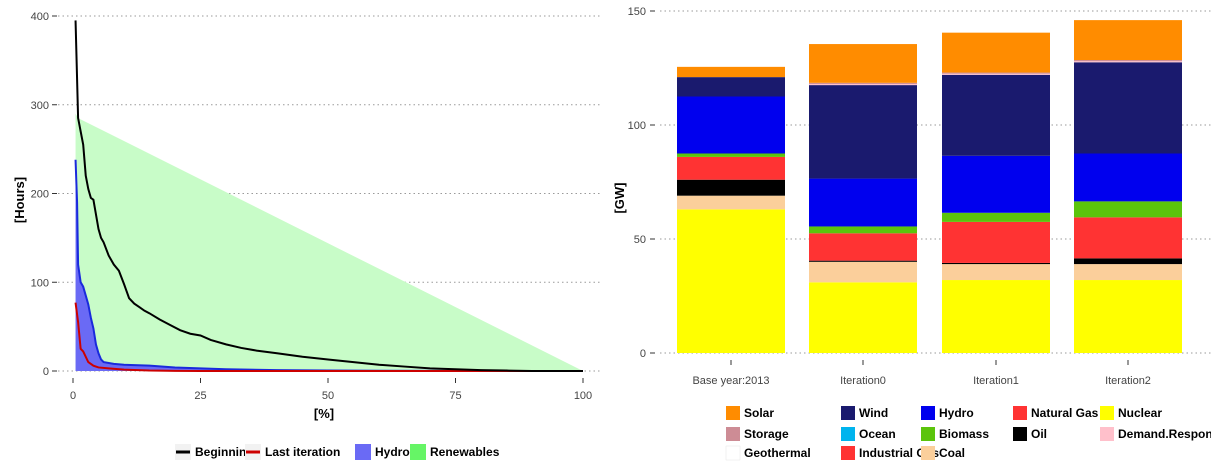 Image resolution: width=1211 pixels, height=470 pixels. What do you see at coordinates (302, 452) in the screenshot?
I see `legend-label: Last iteration` at bounding box center [302, 452].